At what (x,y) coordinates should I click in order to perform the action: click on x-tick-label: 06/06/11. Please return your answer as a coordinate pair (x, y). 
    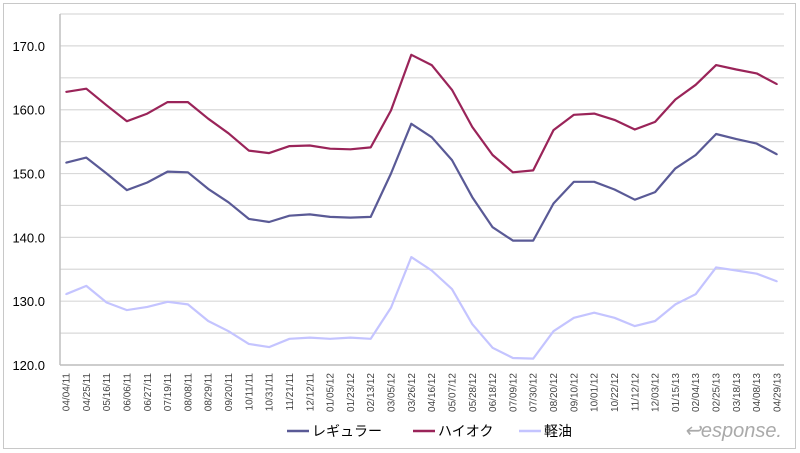
    Looking at the image, I should click on (127, 392).